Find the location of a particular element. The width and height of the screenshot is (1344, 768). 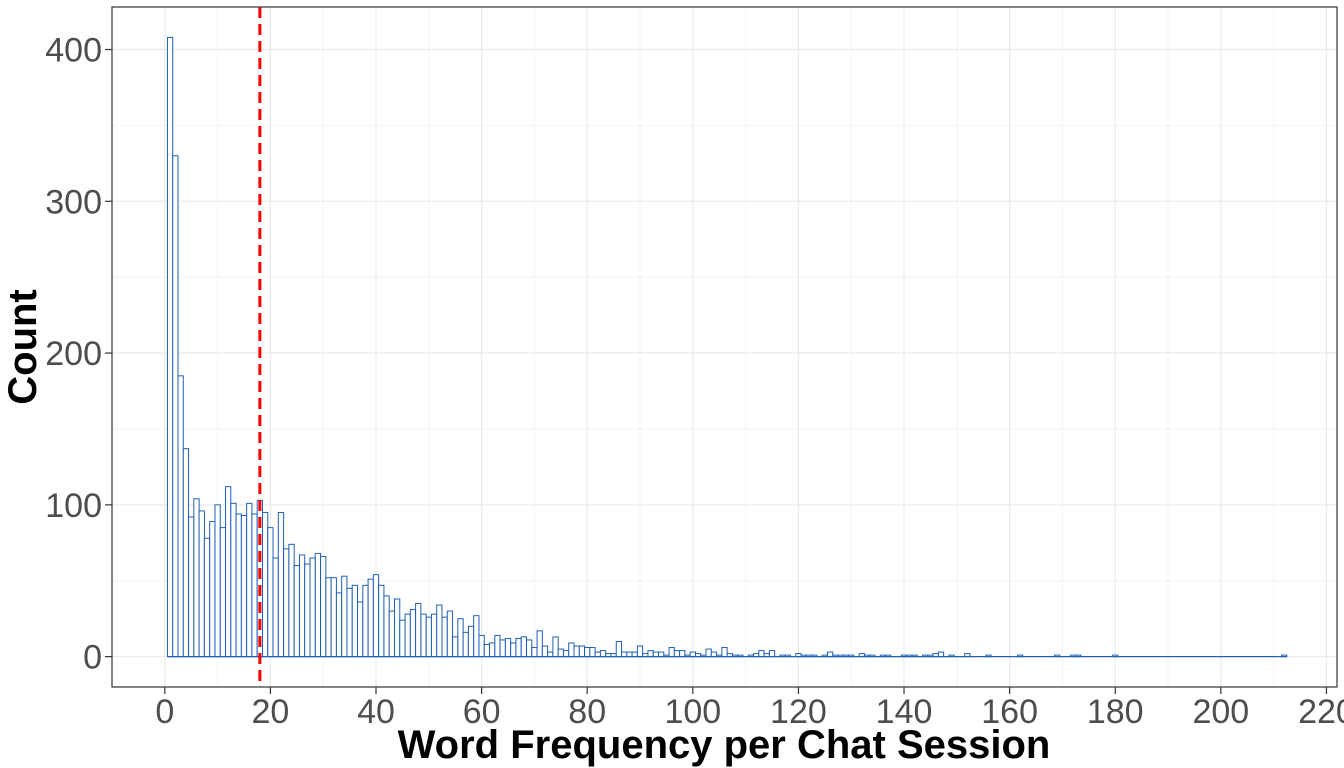

y-tick-label: 300 is located at coordinates (73, 202).